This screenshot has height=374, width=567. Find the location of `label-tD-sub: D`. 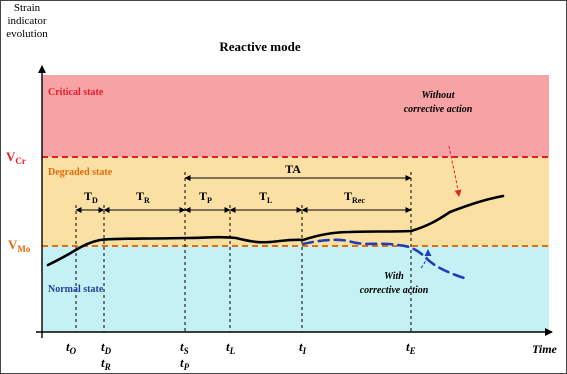

label-tD-sub: D is located at coordinates (108, 351).